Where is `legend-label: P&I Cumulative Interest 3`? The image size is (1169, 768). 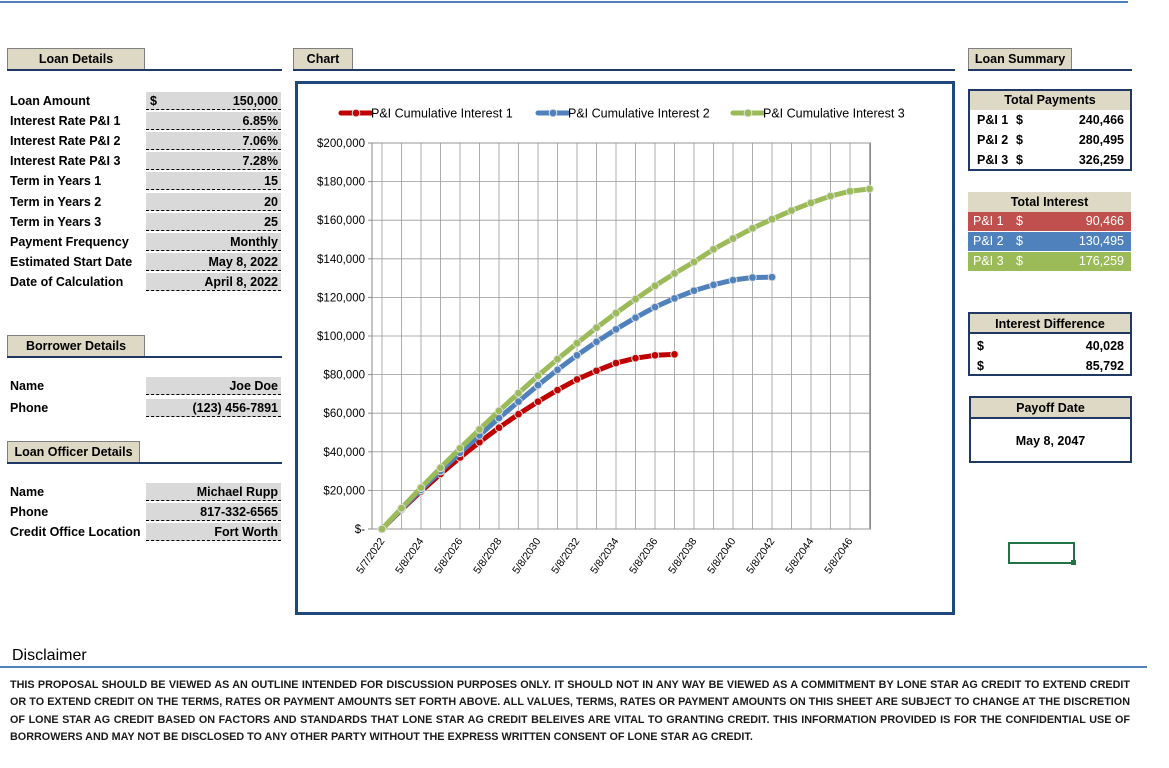 legend-label: P&I Cumulative Interest 3 is located at coordinates (834, 114).